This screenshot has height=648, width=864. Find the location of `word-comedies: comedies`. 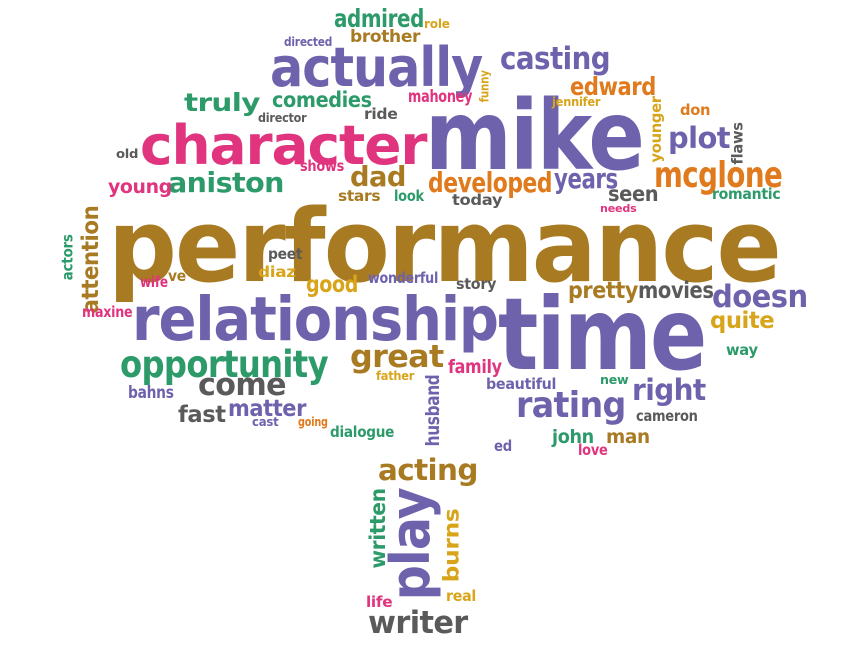

word-comedies: comedies is located at coordinates (322, 100).